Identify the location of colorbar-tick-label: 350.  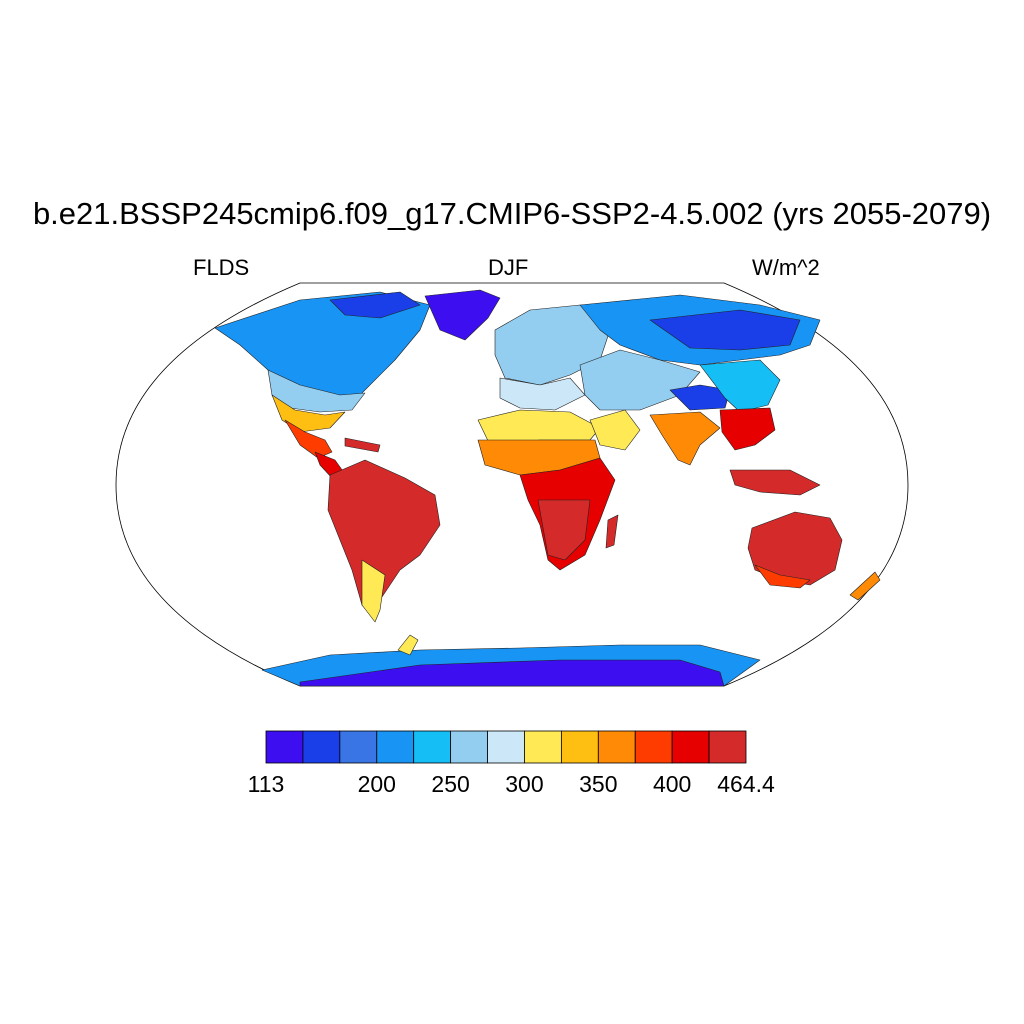
(598, 784).